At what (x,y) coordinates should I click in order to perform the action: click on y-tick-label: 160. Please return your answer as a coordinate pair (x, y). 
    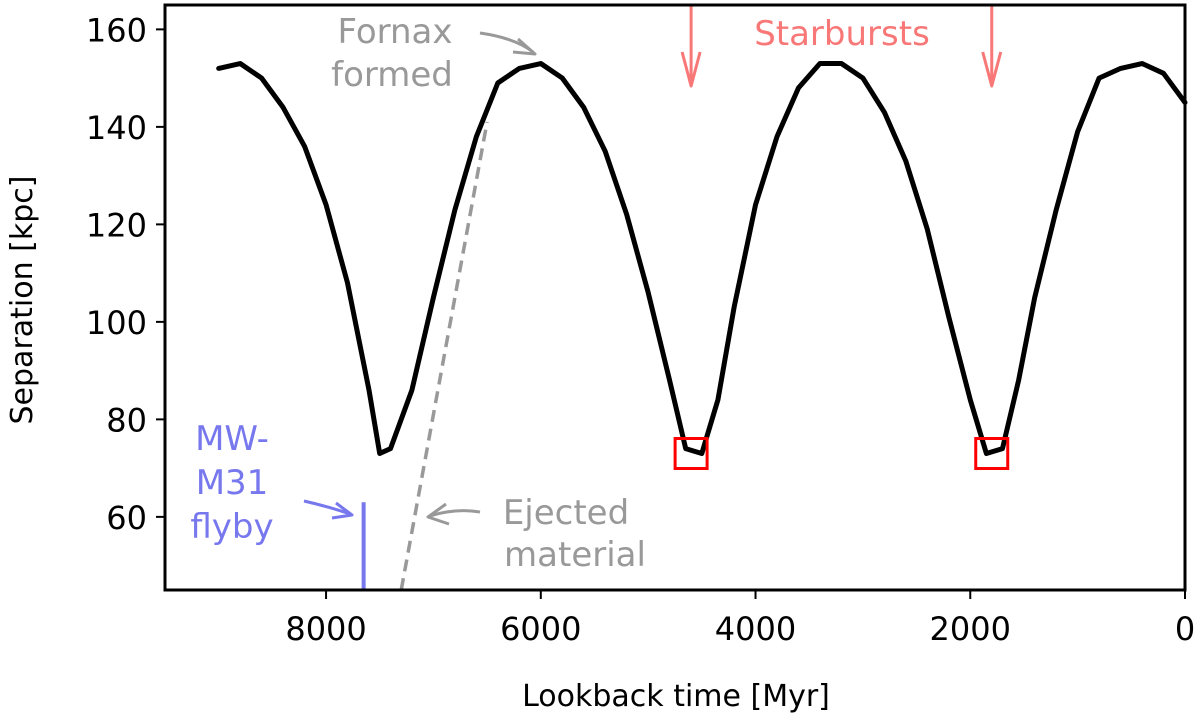
    Looking at the image, I should click on (116, 30).